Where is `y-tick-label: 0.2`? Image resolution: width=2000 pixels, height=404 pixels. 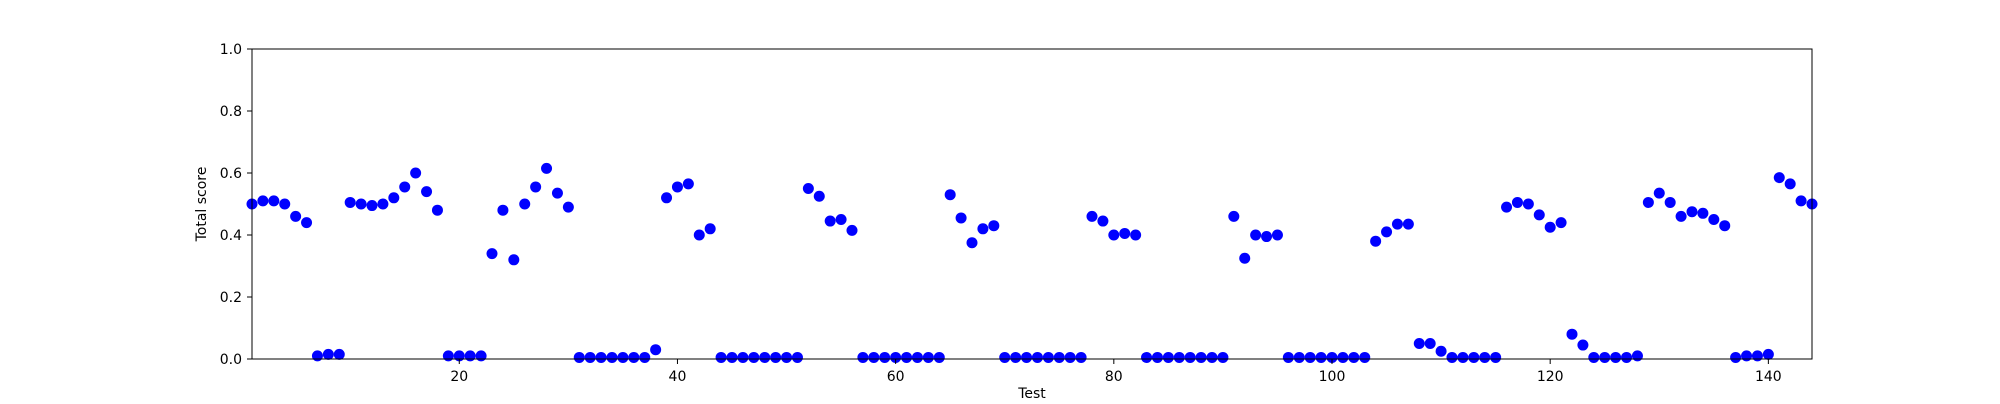
y-tick-label: 0.2 is located at coordinates (231, 298).